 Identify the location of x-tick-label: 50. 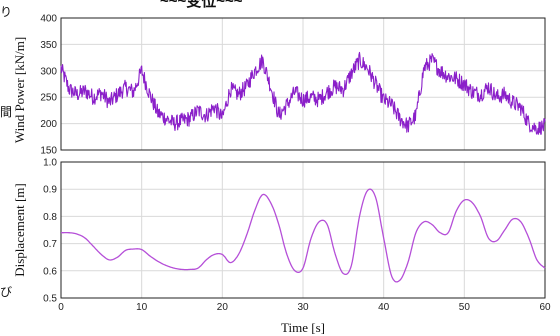
(465, 307).